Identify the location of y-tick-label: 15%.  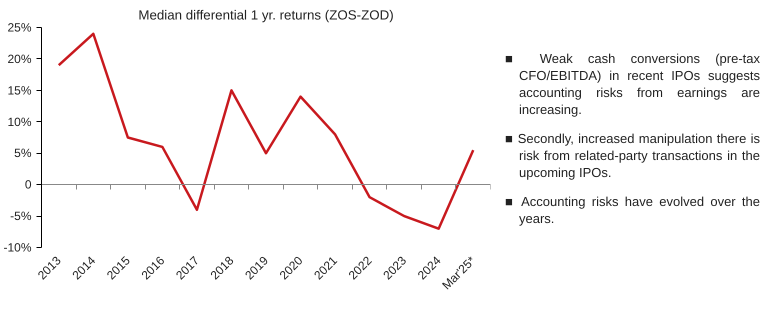
(19, 90).